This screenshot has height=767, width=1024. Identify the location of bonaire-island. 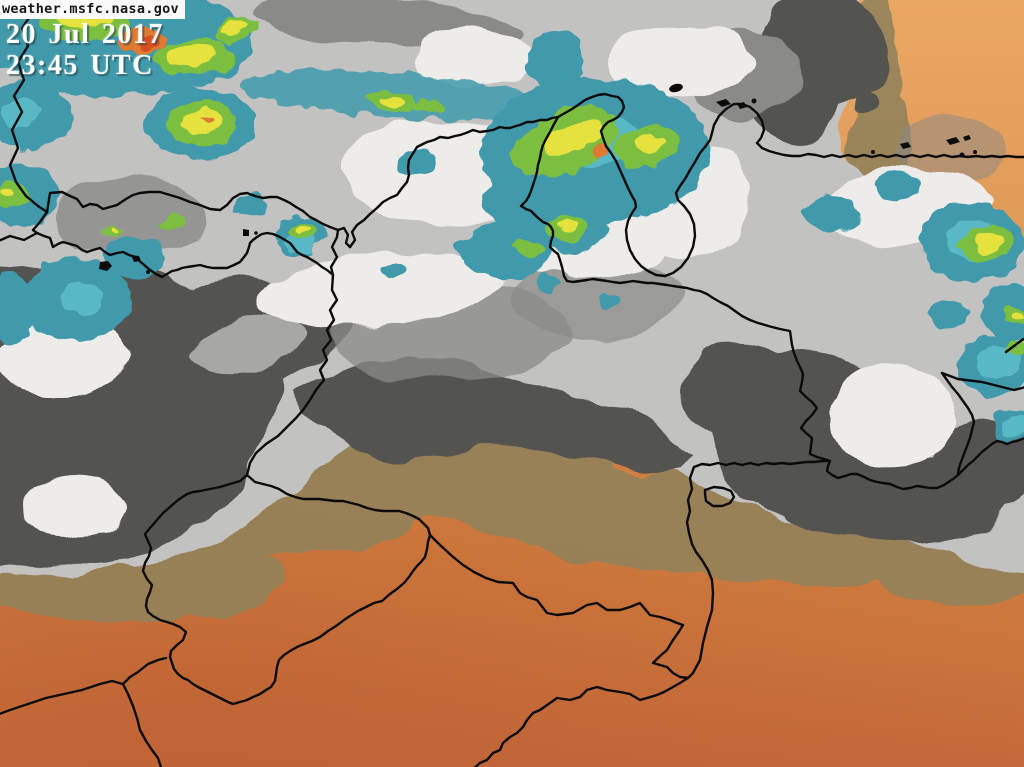
(742, 105).